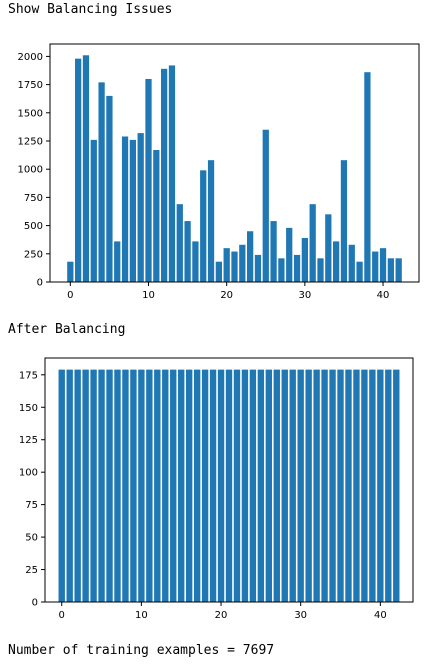  What do you see at coordinates (31, 570) in the screenshot?
I see `y-tick-label: 25` at bounding box center [31, 570].